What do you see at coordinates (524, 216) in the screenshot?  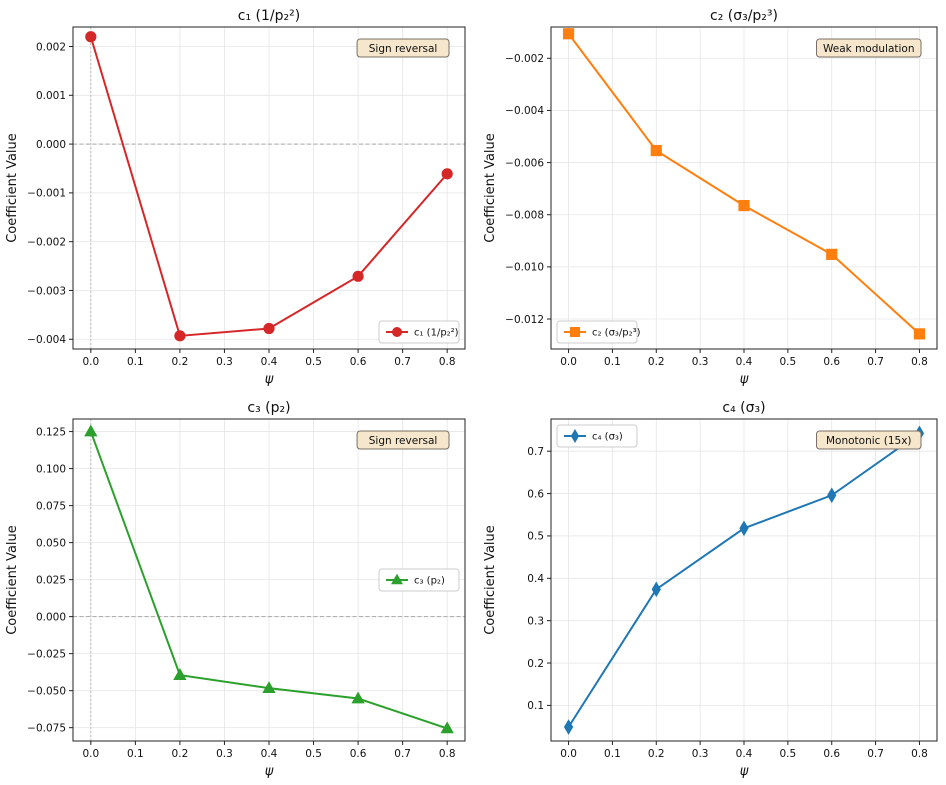 I see `y-tick-label: −0.008` at bounding box center [524, 216].